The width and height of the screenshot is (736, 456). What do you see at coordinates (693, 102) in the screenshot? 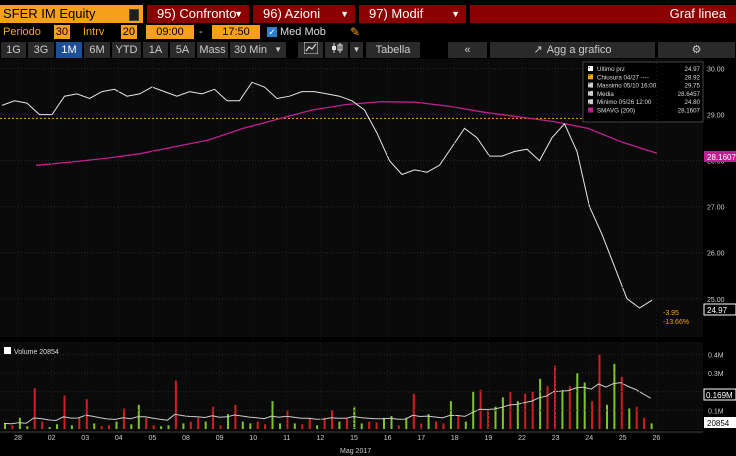
I see `legend-value: 24.80` at bounding box center [693, 102].